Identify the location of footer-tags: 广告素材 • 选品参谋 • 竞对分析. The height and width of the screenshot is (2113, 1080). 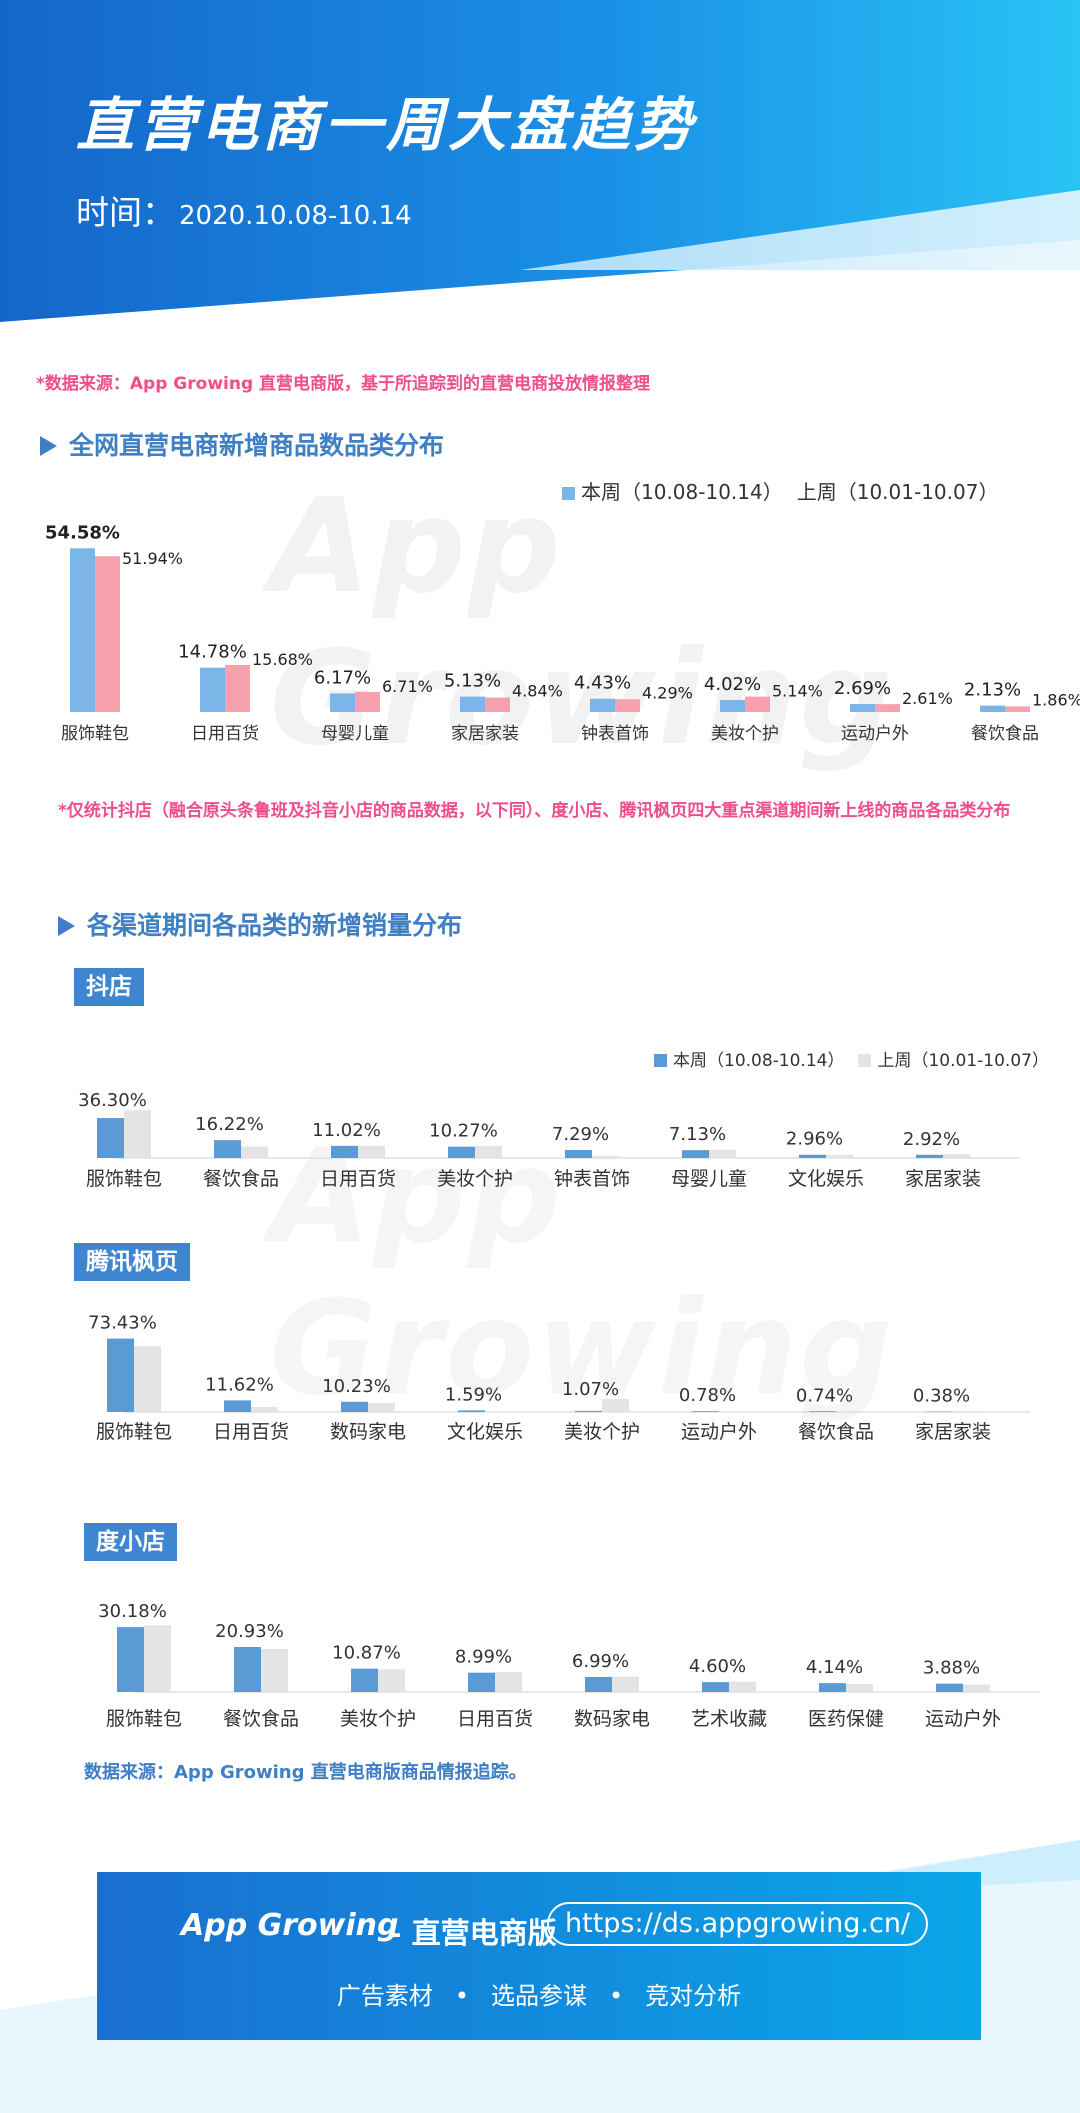
(539, 1993).